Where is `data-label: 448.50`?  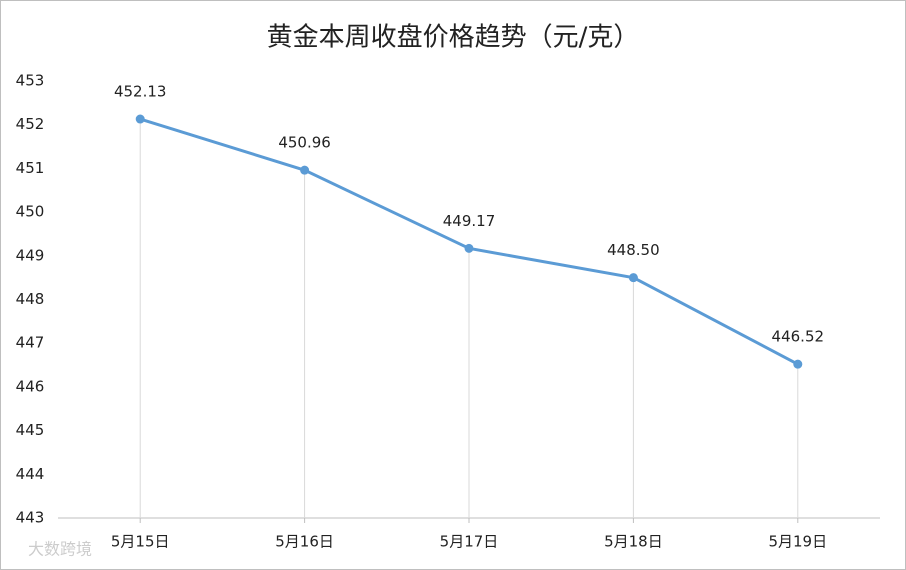
data-label: 448.50 is located at coordinates (633, 250).